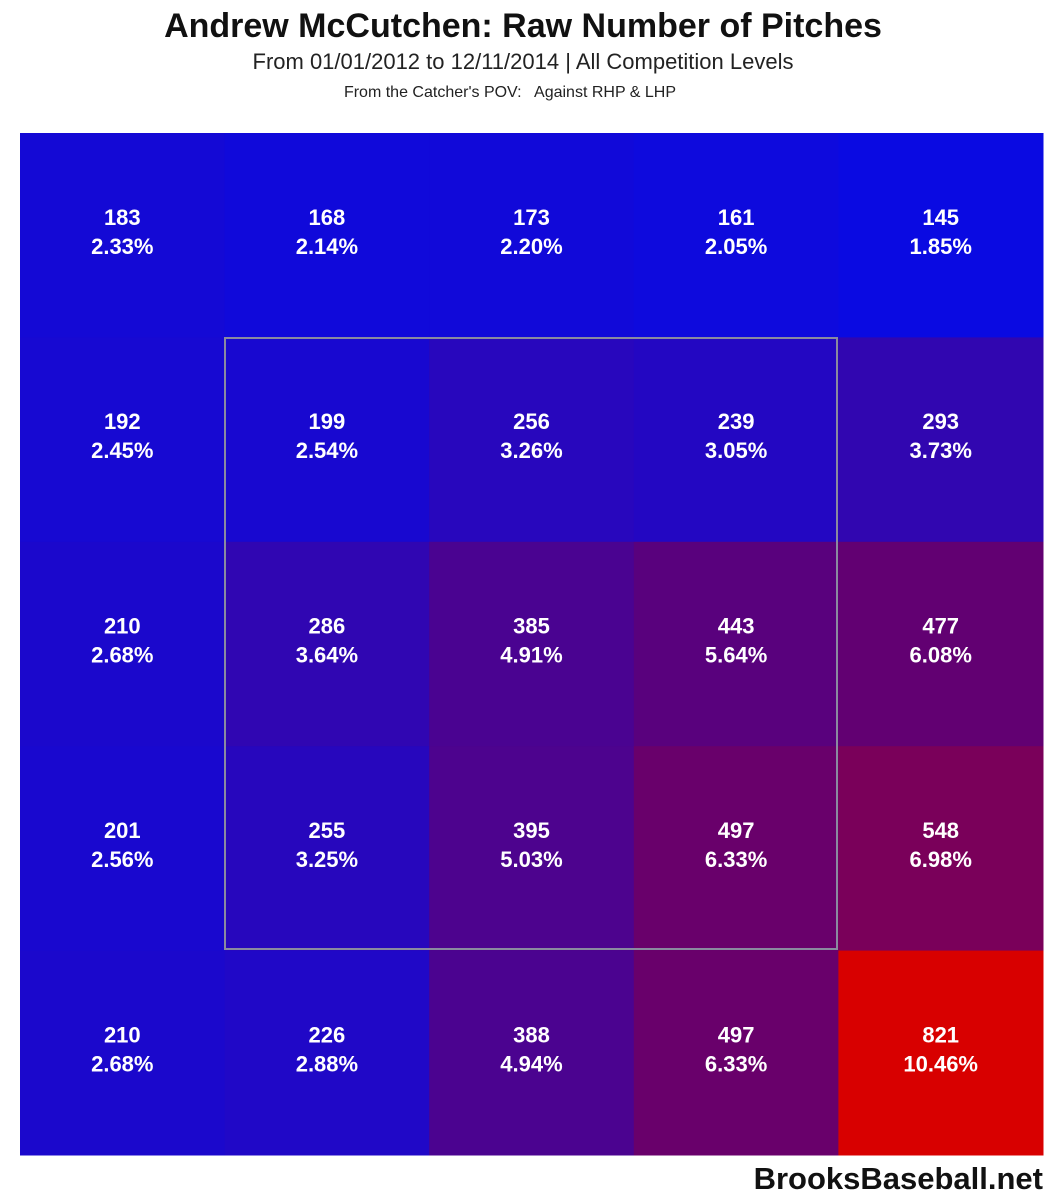 The height and width of the screenshot is (1200, 1064). I want to click on watermark: BrooksBaseball.net, so click(898, 1178).